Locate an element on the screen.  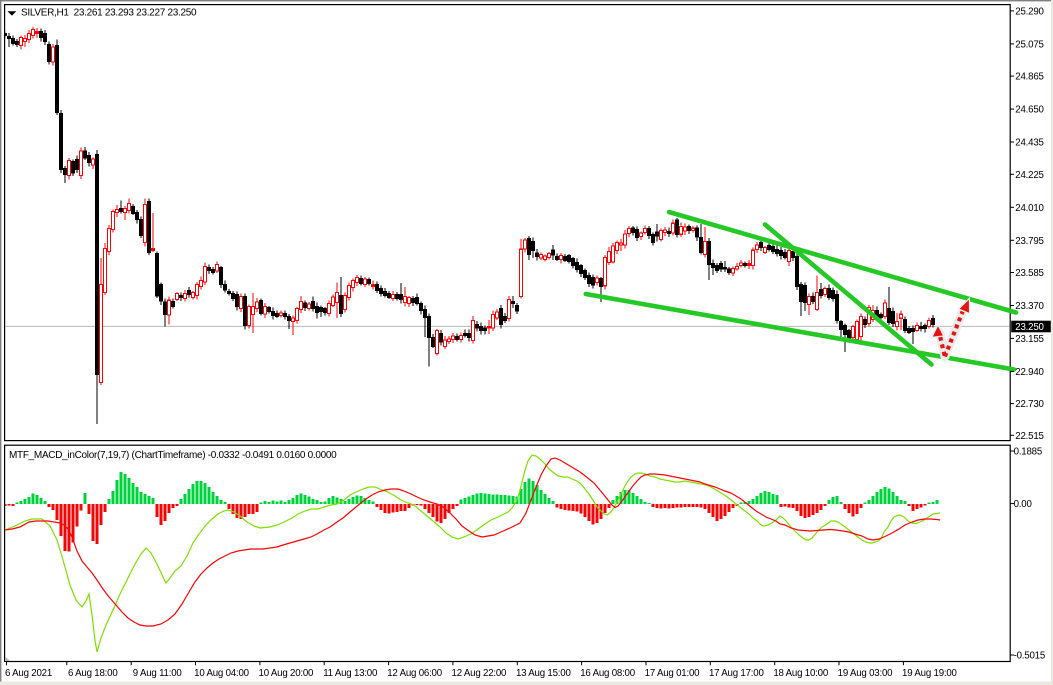
svg-text: 23.370 is located at coordinates (1029, 306).